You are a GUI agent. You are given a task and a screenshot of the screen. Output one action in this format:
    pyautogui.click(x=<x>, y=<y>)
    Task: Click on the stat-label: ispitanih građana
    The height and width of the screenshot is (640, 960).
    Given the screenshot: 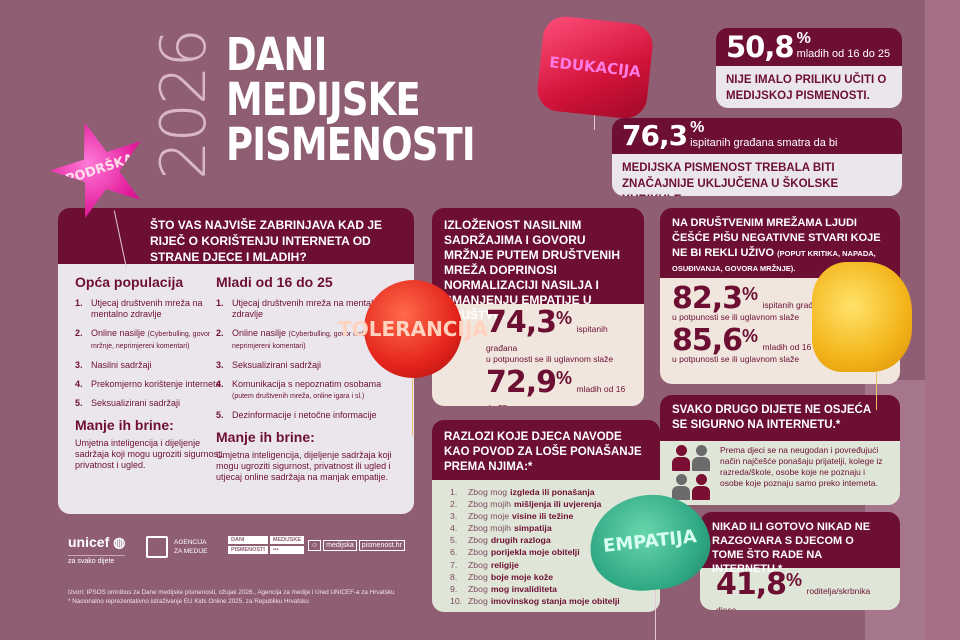 What is the action you would take?
    pyautogui.click(x=547, y=338)
    